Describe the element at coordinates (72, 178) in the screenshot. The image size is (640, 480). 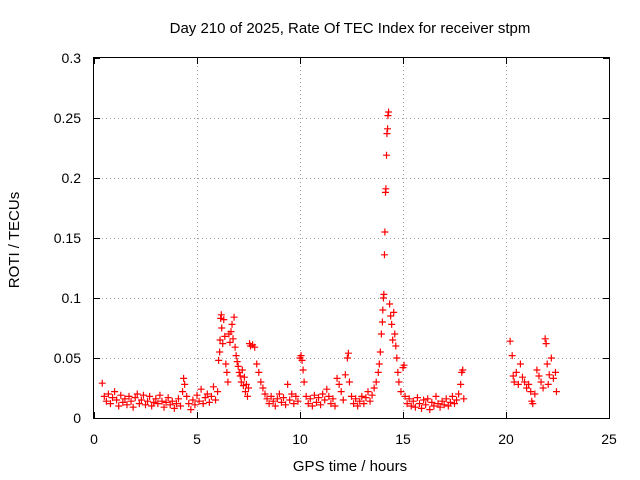
I see `y-tick-label: 0.2` at that location.